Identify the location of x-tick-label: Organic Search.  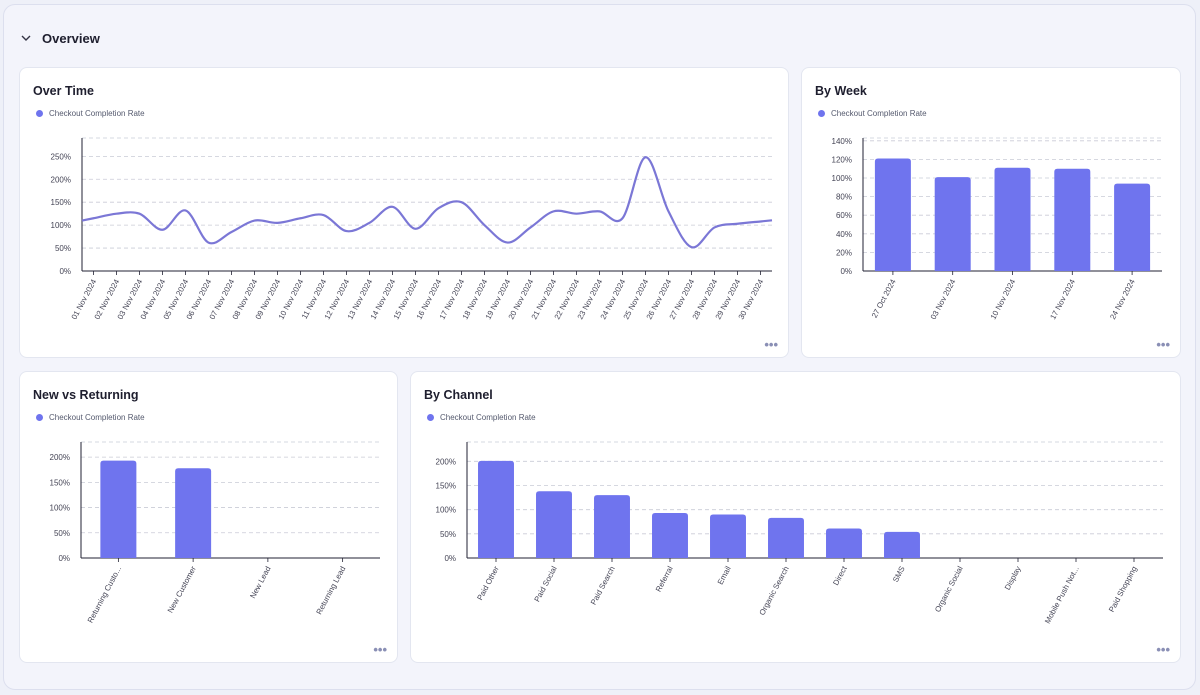
(773, 591).